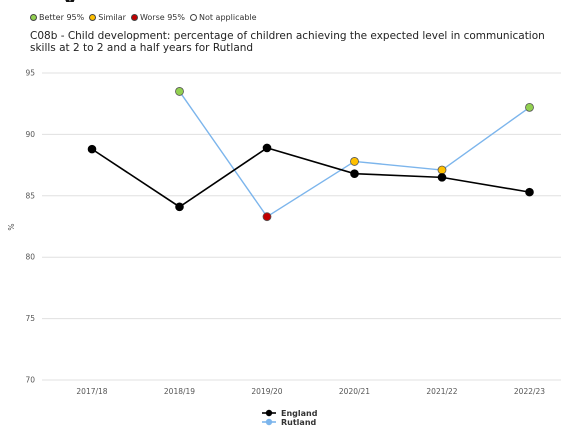 The width and height of the screenshot is (567, 428). What do you see at coordinates (30, 227) in the screenshot?
I see `y-axis-ticks: 70 75 80 85 90 95` at bounding box center [30, 227].